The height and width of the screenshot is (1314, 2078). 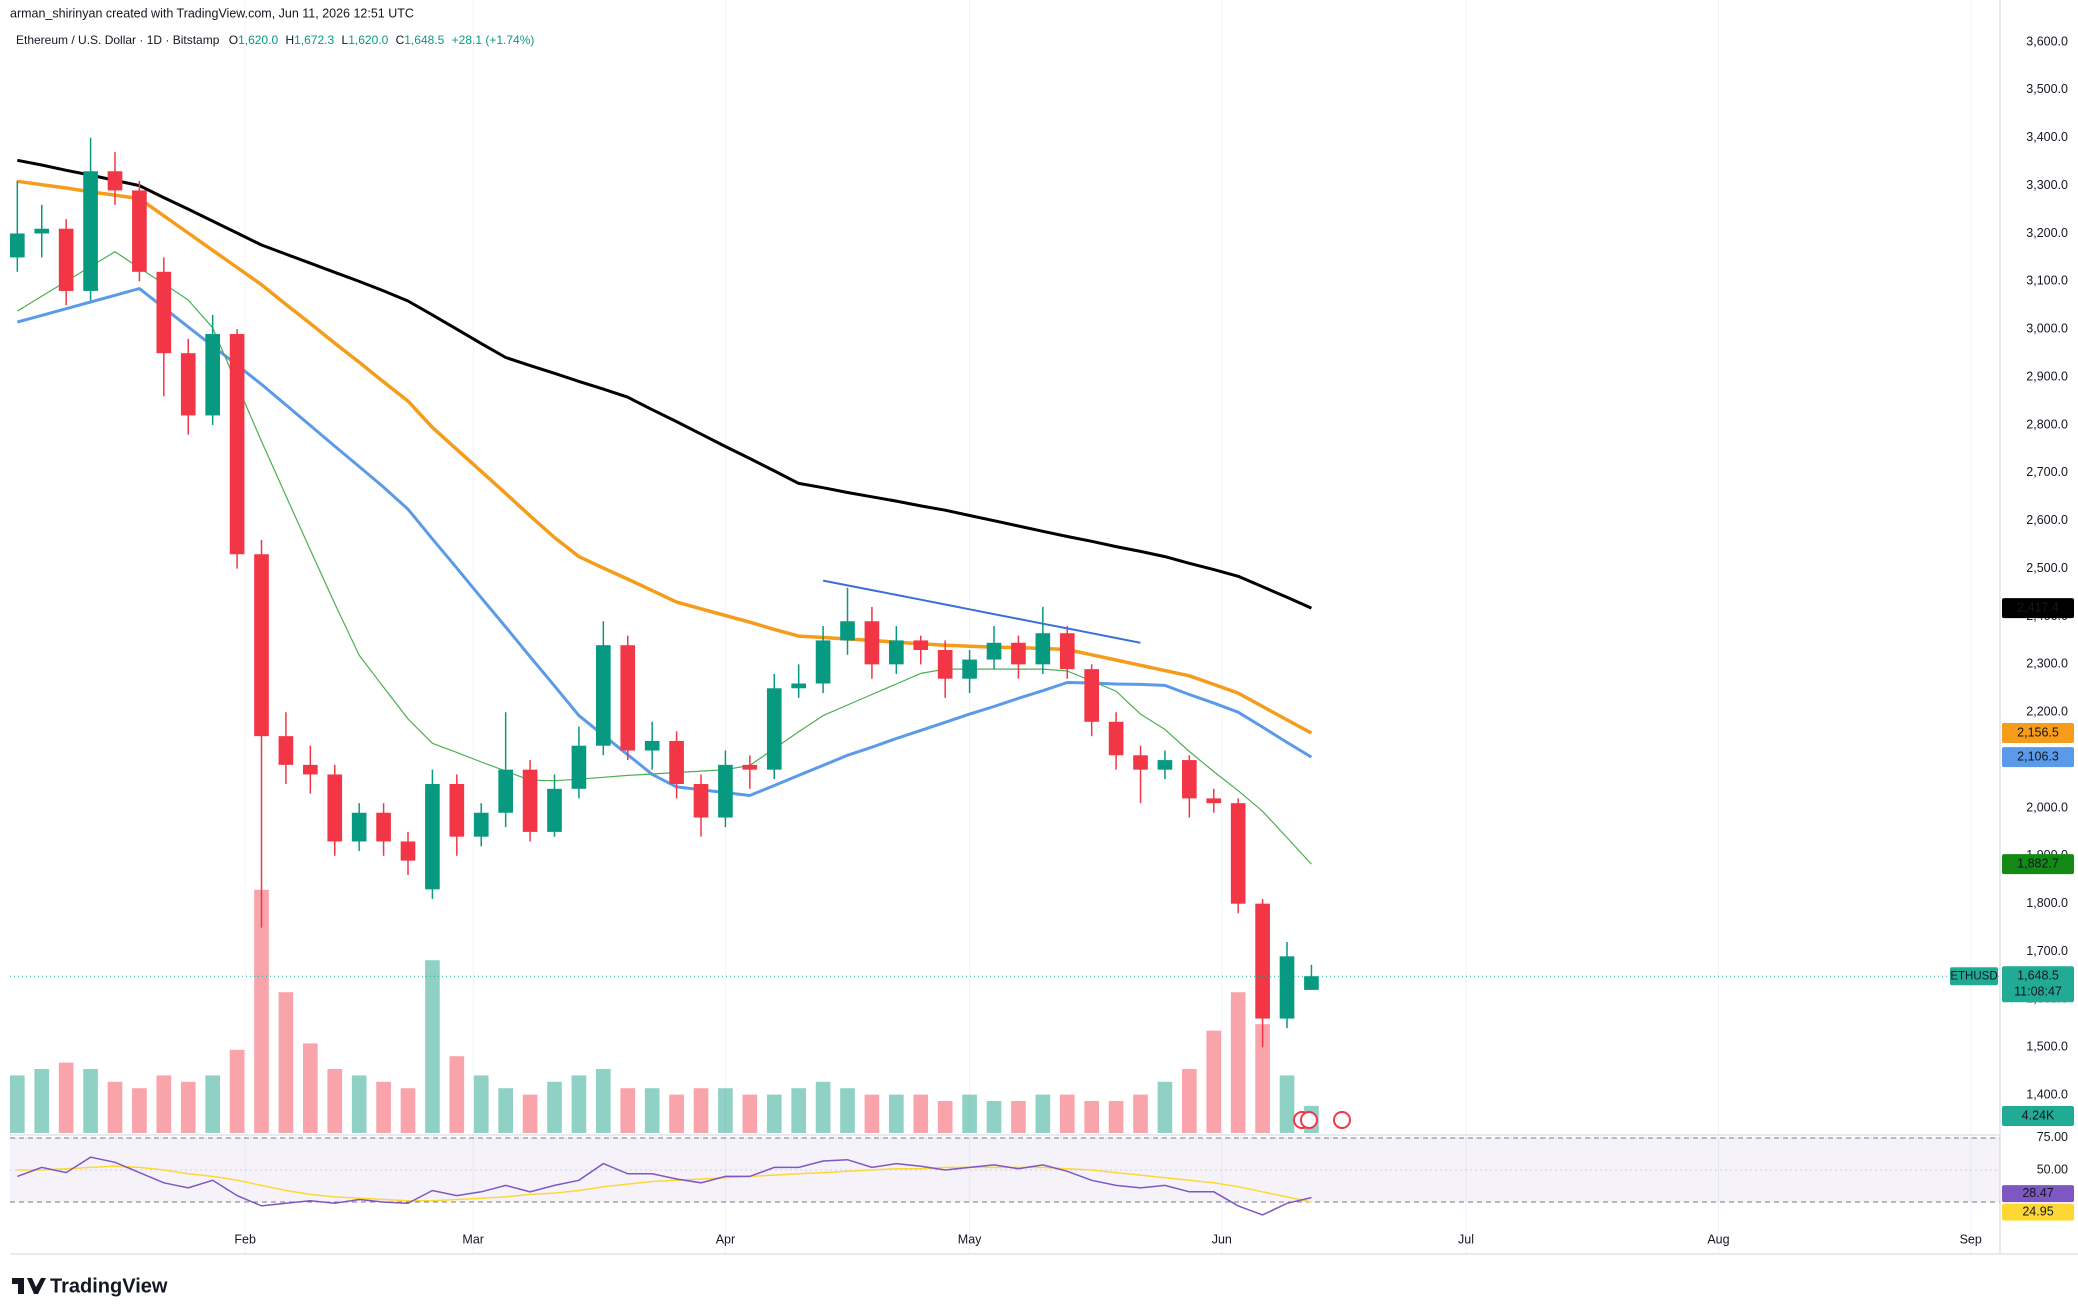 What do you see at coordinates (29, 1286) in the screenshot?
I see `logo-mark` at bounding box center [29, 1286].